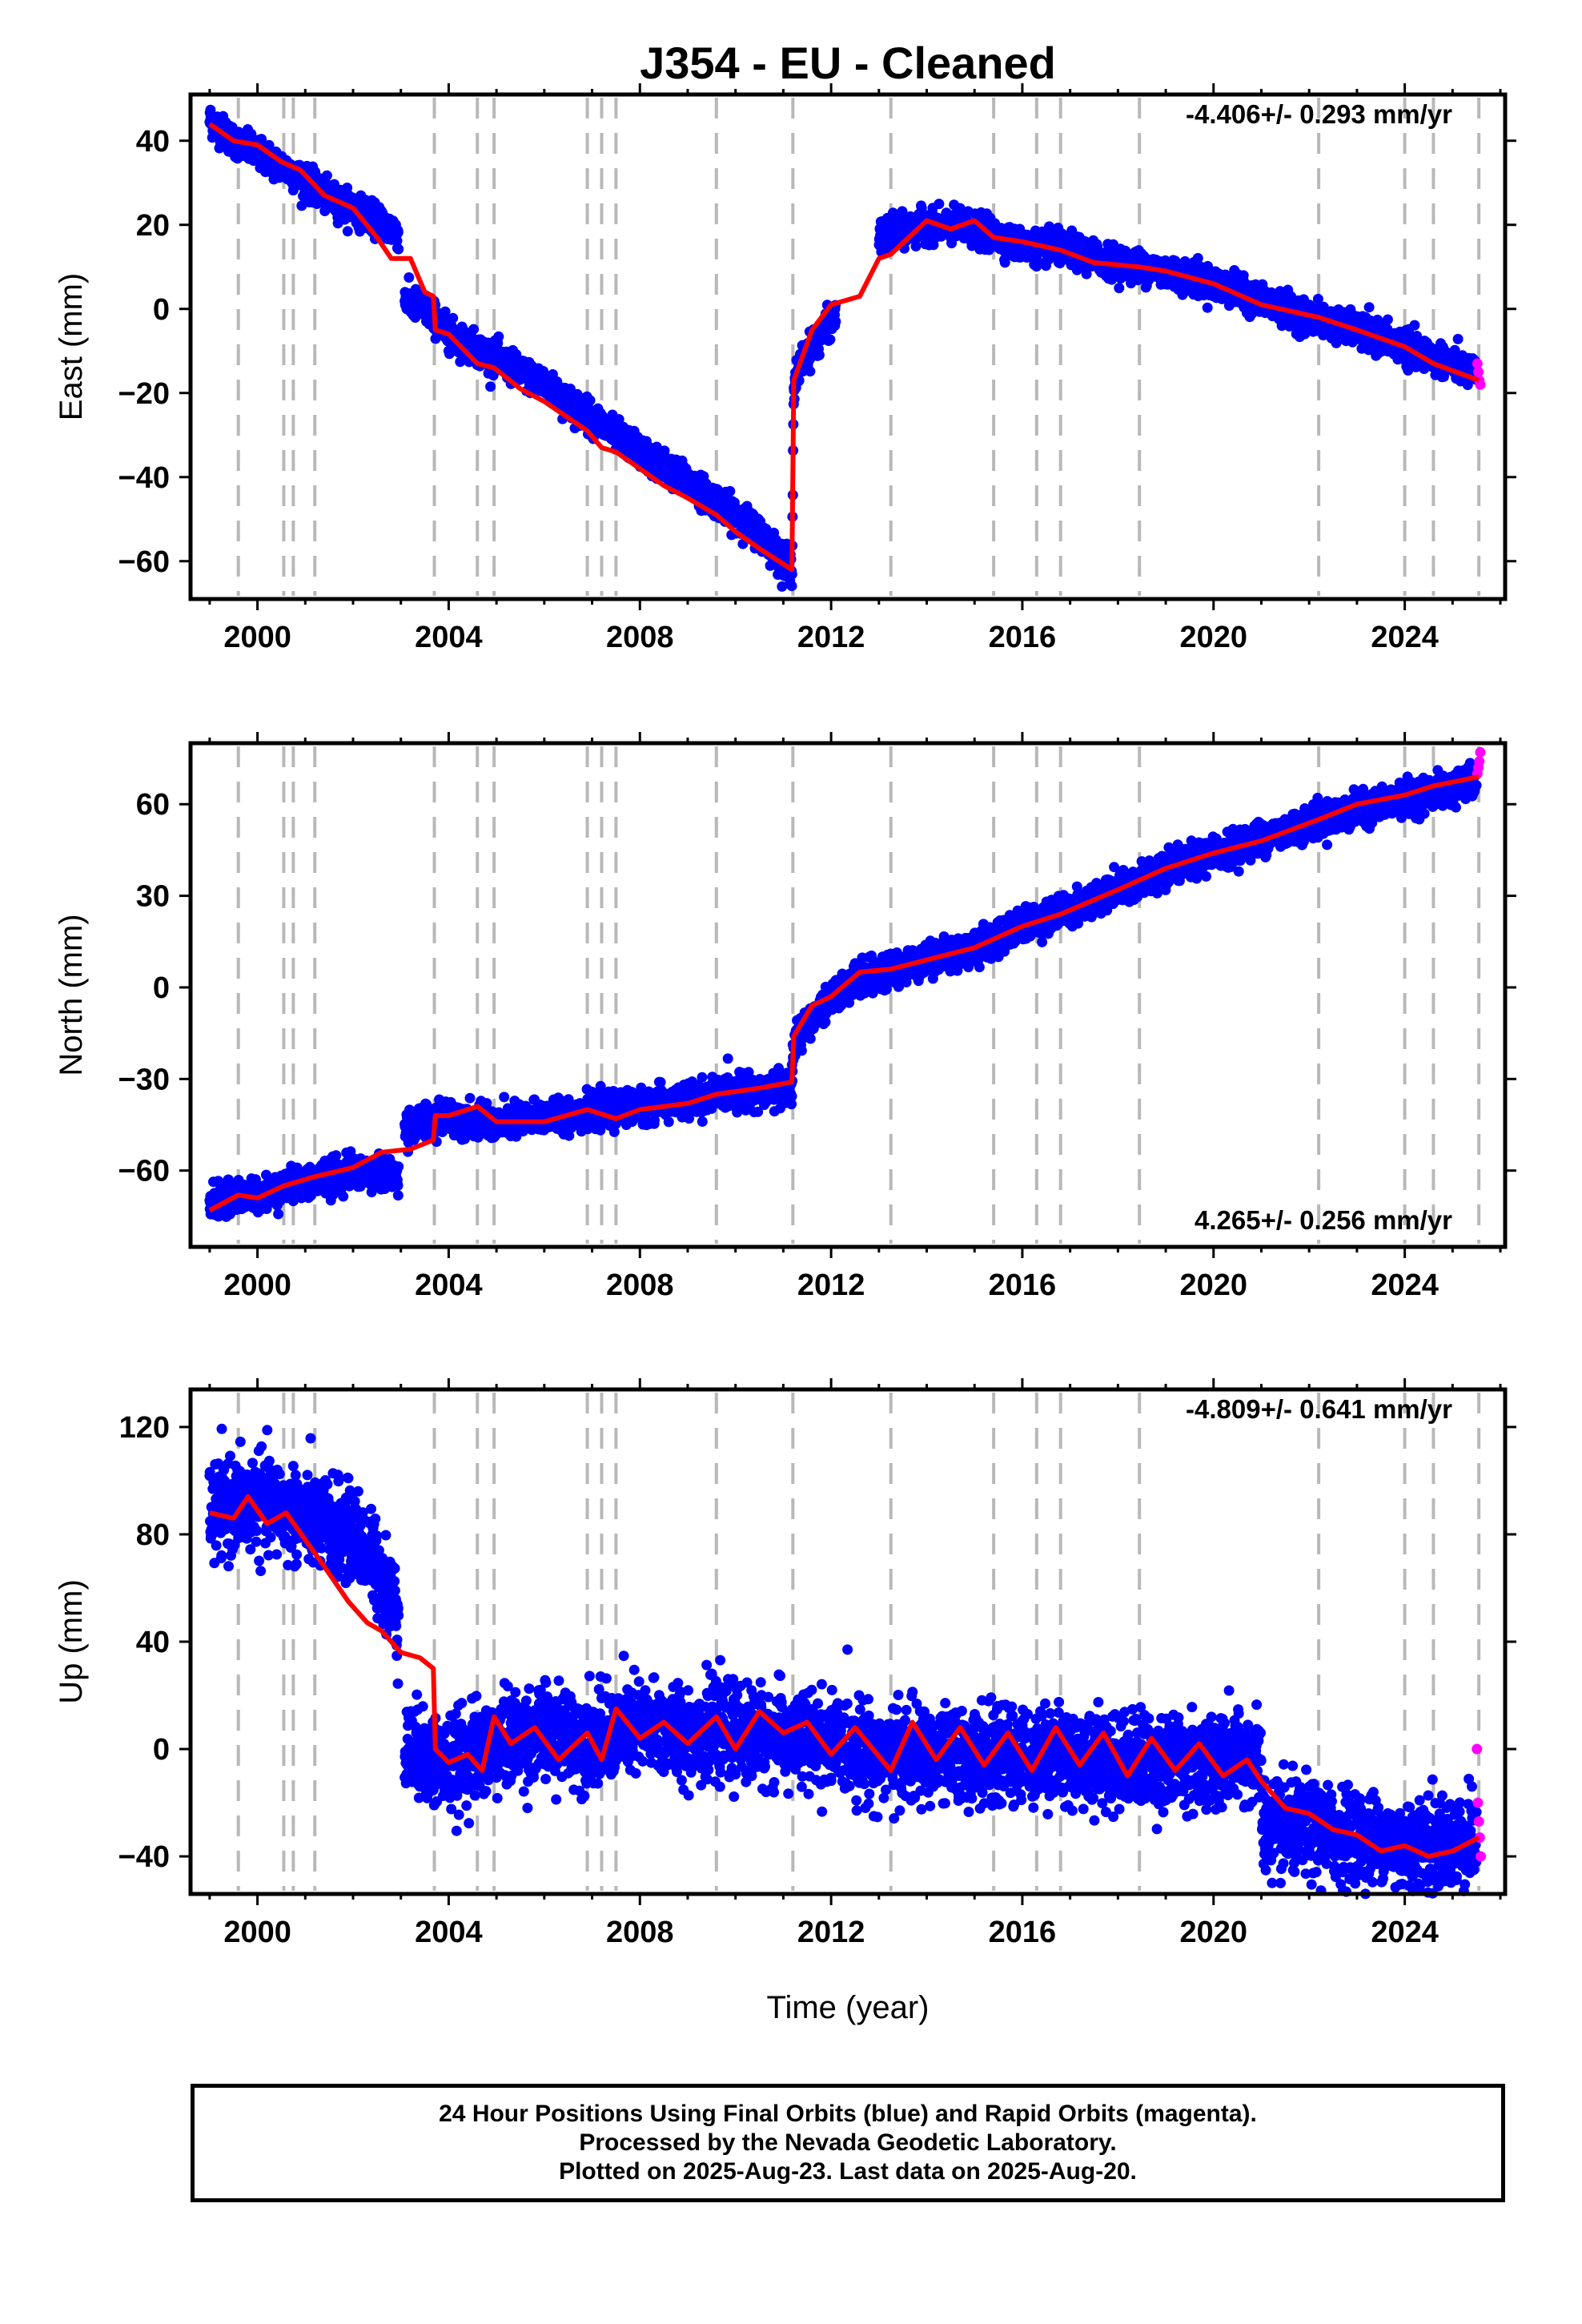 The height and width of the screenshot is (2324, 1582). Describe the element at coordinates (144, 562) in the screenshot. I see `y-tick-label-east-5: −60` at that location.